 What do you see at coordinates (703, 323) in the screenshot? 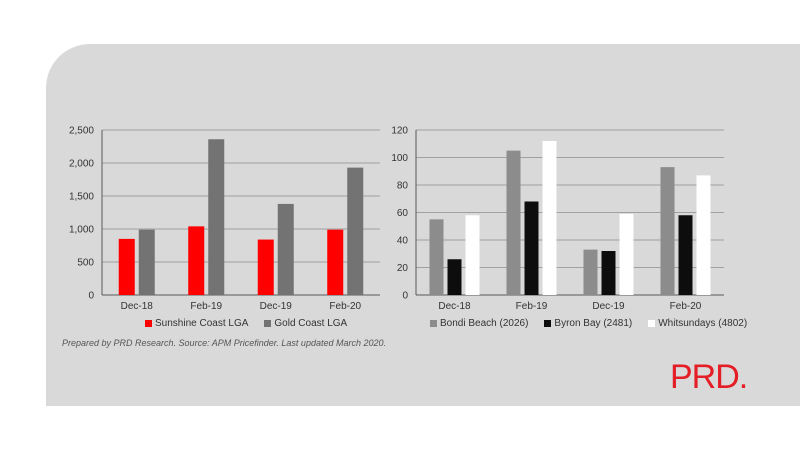
I see `legend-label: Whitsundays (4802)` at bounding box center [703, 323].